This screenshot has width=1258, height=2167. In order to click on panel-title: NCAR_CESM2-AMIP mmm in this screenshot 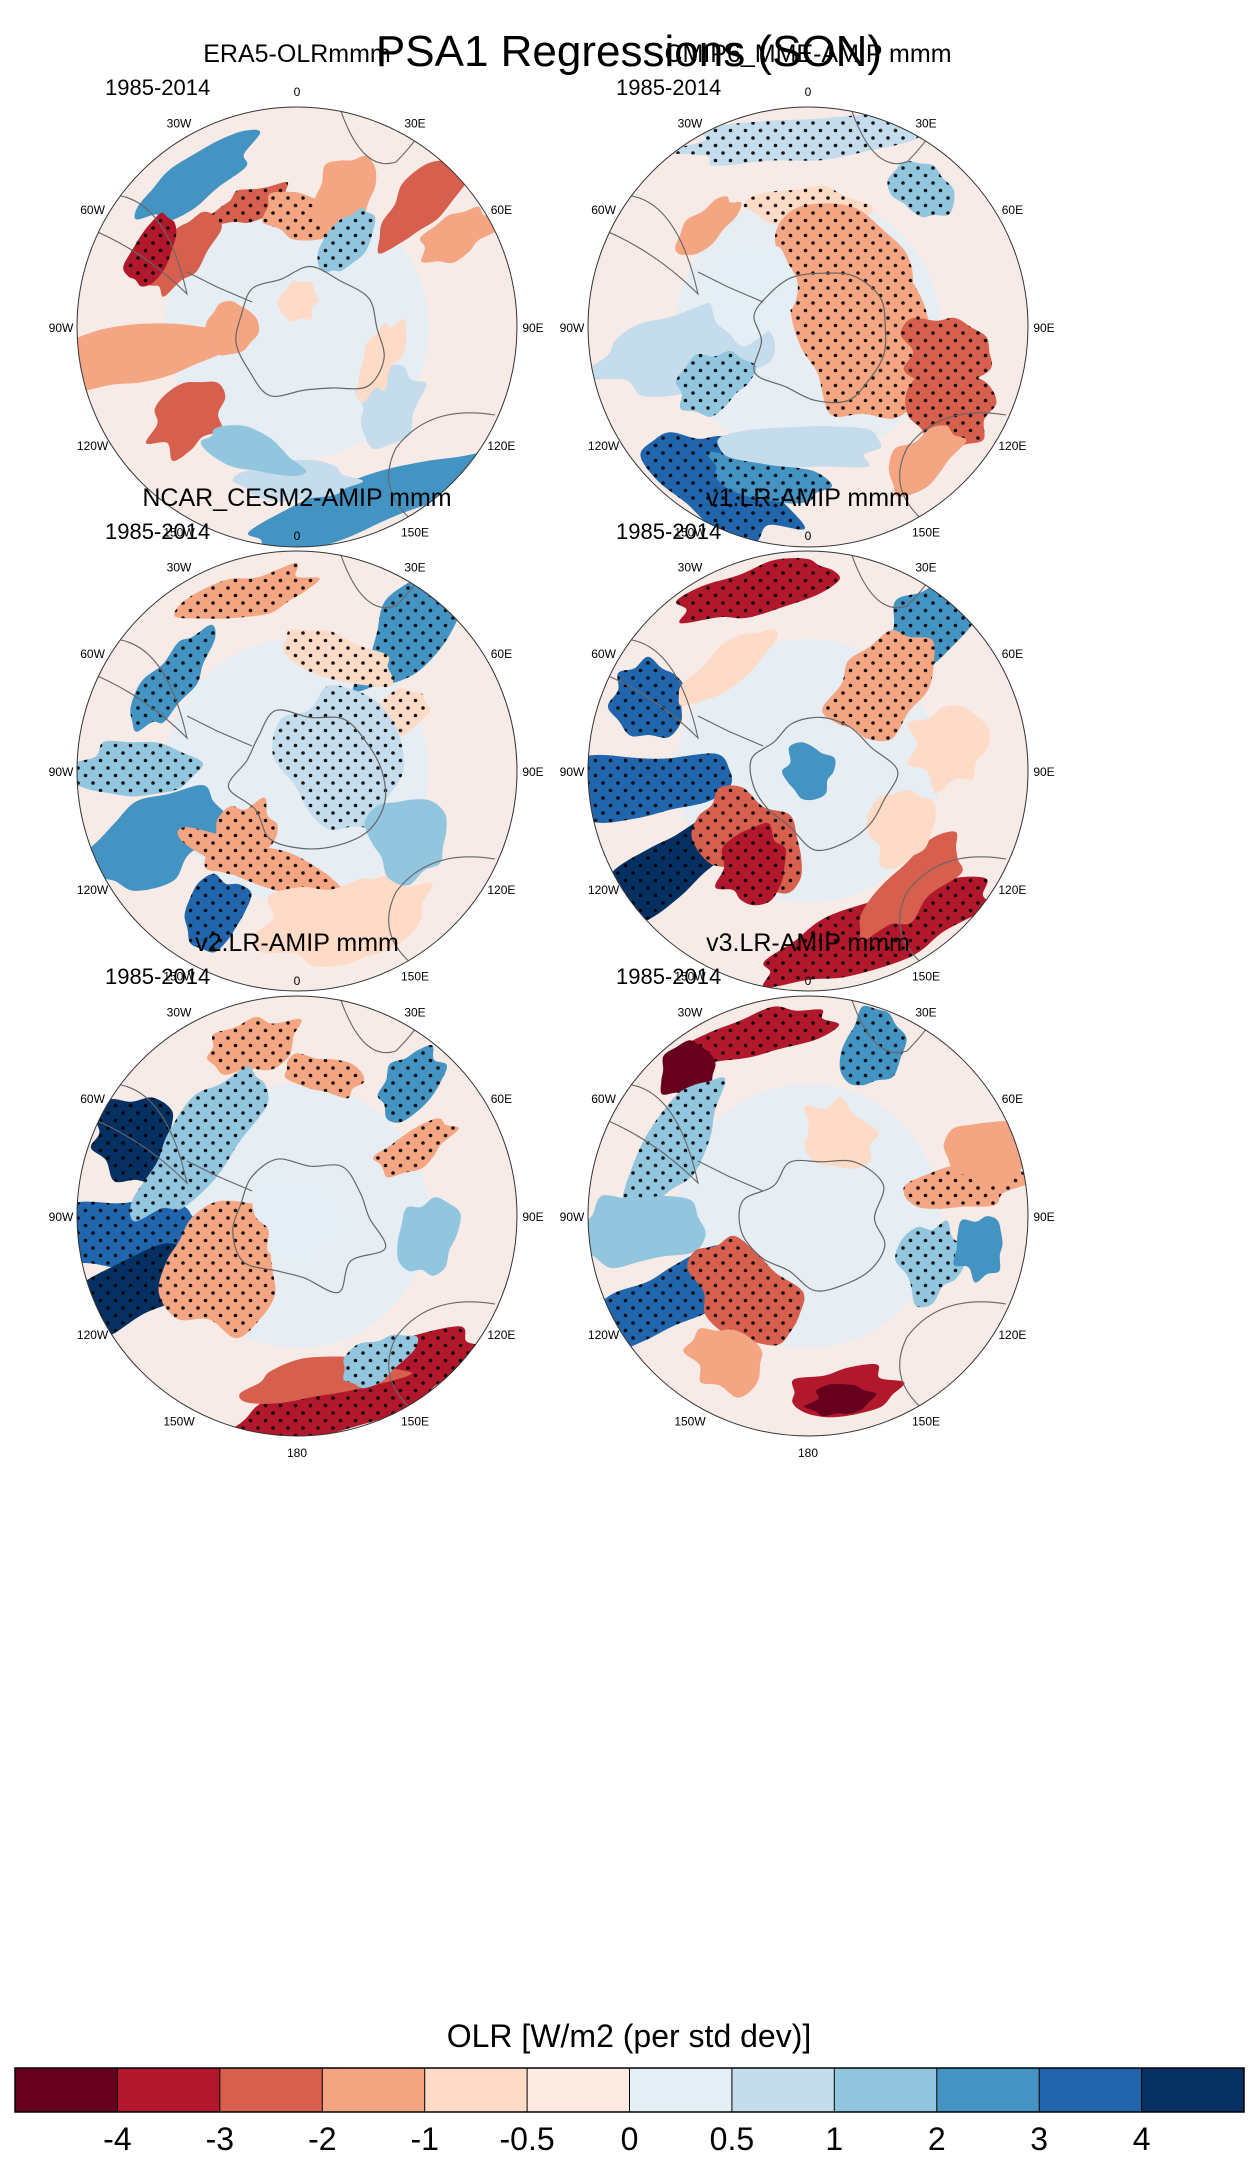, I will do `click(296, 498)`.